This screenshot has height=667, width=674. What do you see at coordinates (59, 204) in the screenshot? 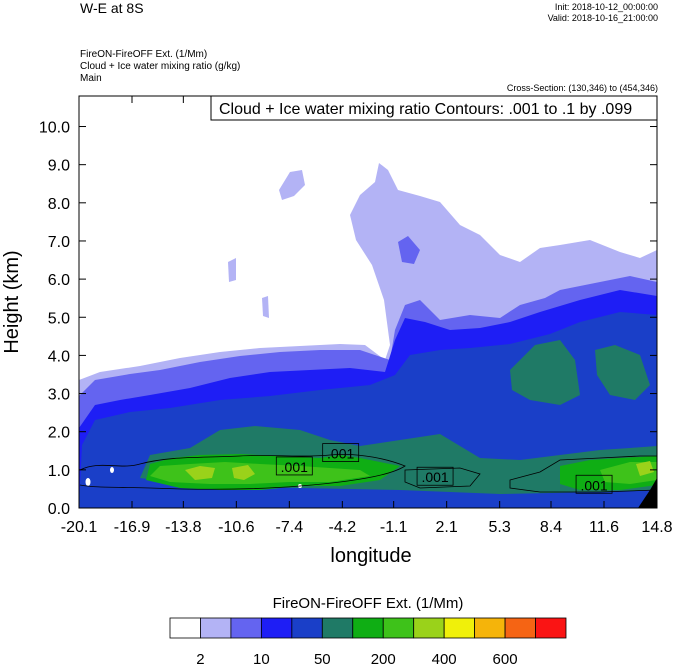
I see `y-tick-label: 8.0` at bounding box center [59, 204].